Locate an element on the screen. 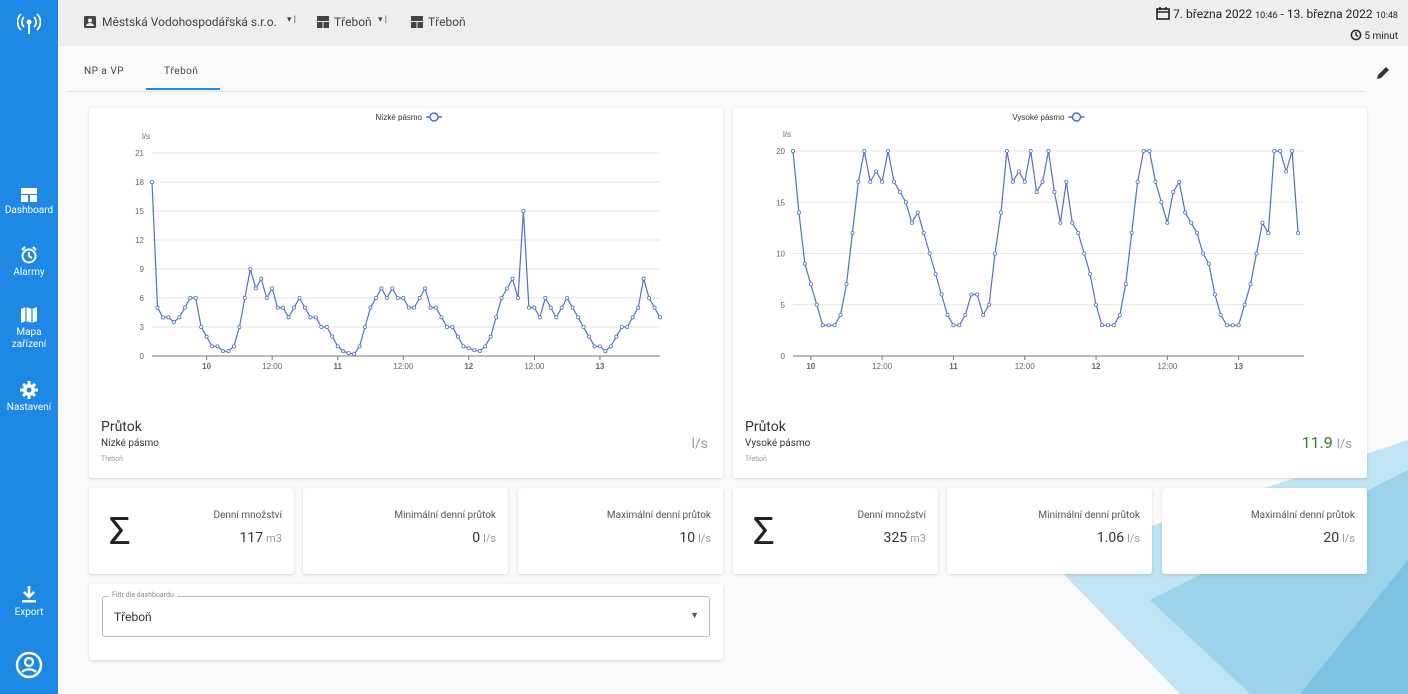 This screenshot has height=694, width=1408. to-time: 10:48 is located at coordinates (1386, 16).